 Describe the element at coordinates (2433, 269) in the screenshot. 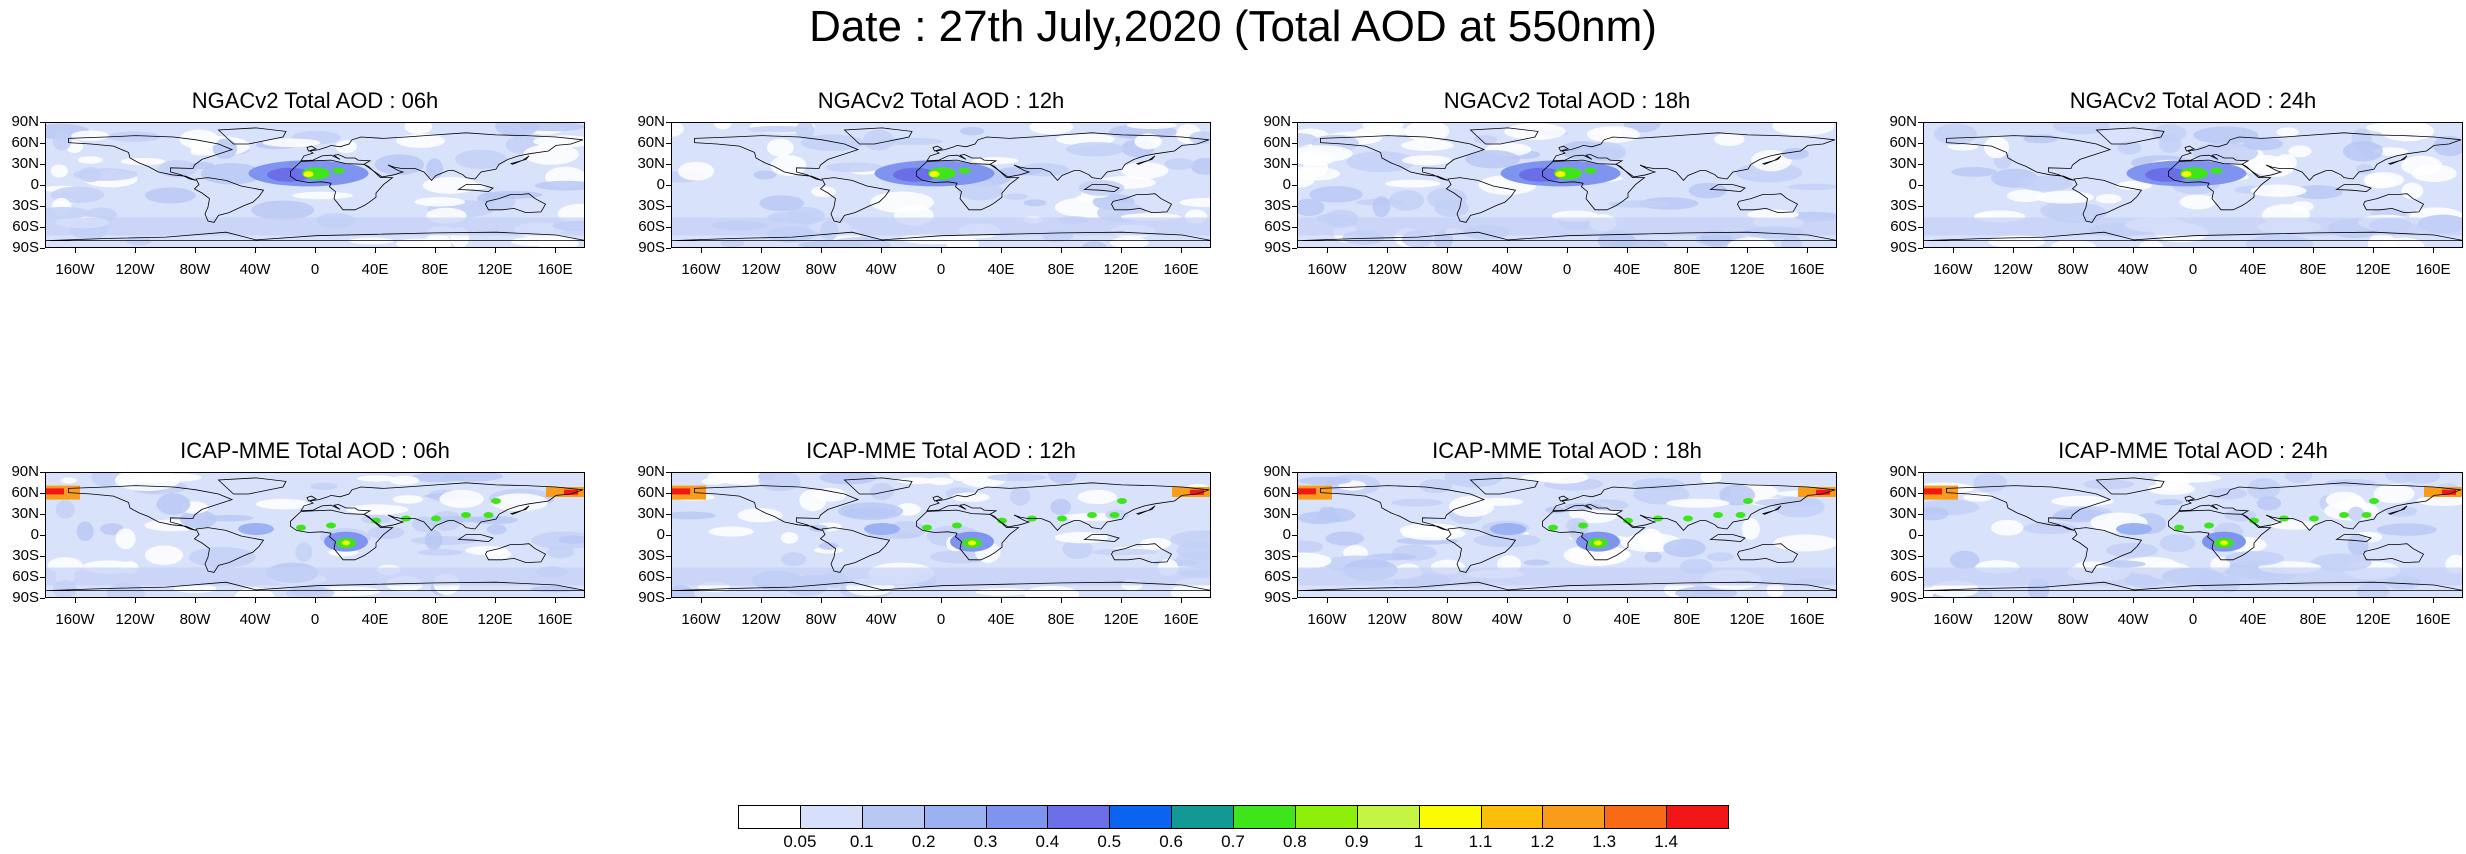

I see `lon-tick-label: 160E` at that location.